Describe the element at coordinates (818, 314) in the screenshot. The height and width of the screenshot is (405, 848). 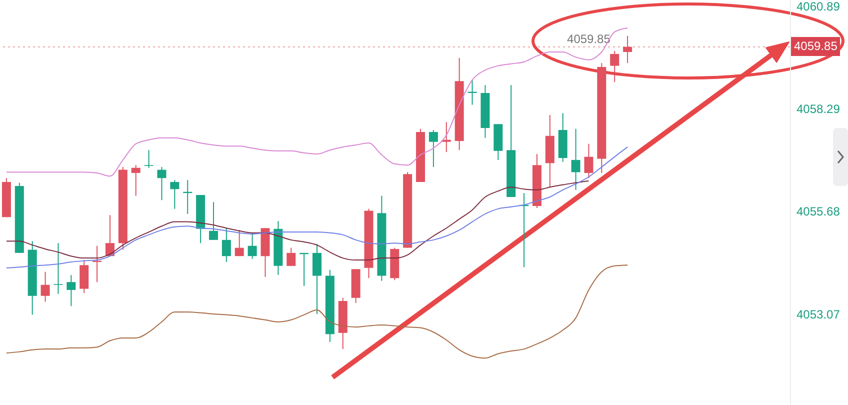
I see `y-tick-label: 4053.07` at that location.